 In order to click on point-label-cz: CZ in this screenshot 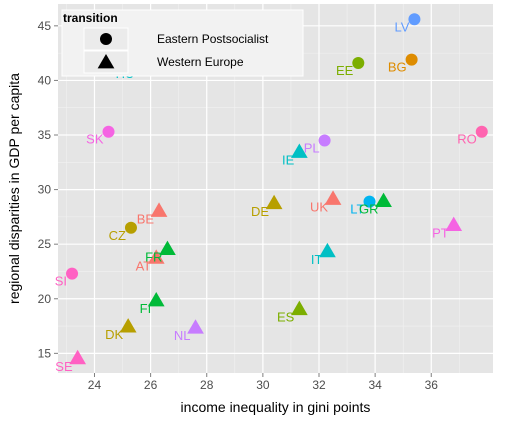, I will do `click(117, 235)`.